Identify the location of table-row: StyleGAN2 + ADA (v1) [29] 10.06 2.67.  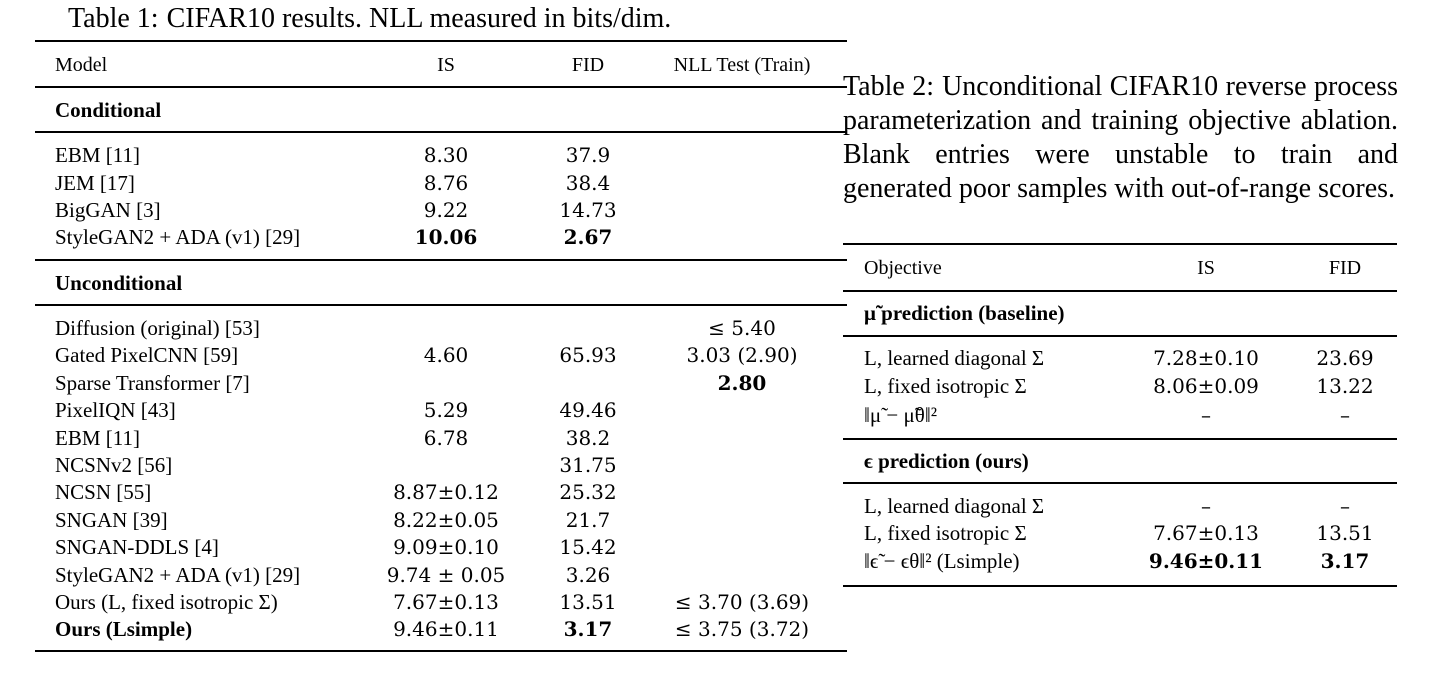
(425, 237).